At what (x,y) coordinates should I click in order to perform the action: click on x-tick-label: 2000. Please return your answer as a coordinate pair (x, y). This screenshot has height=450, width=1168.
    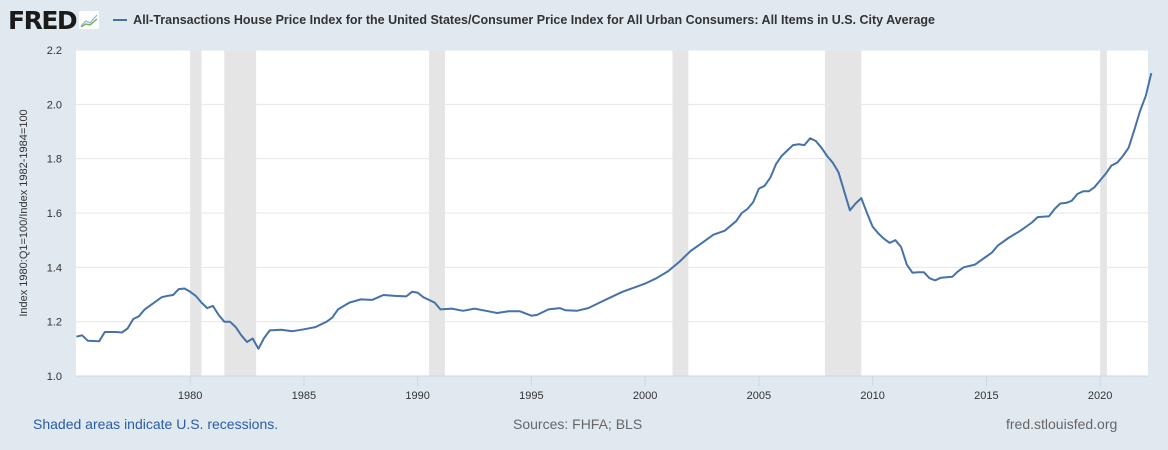
    Looking at the image, I should click on (645, 396).